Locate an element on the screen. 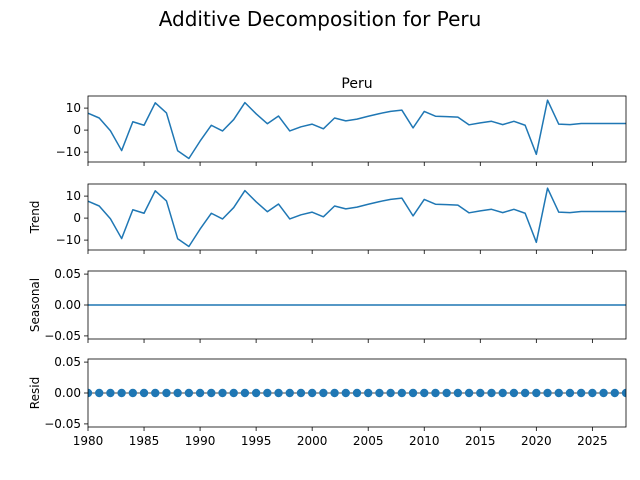  panel-title: Peru is located at coordinates (356, 84).